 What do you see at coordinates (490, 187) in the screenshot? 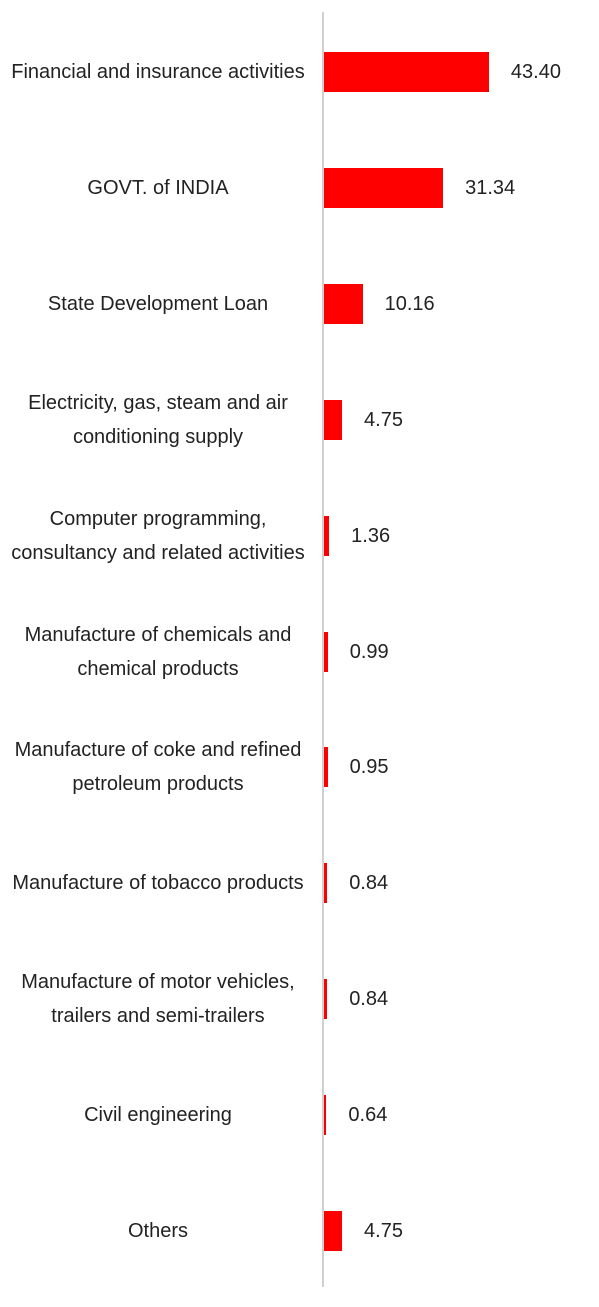
I see `value-label: 31.34` at bounding box center [490, 187].